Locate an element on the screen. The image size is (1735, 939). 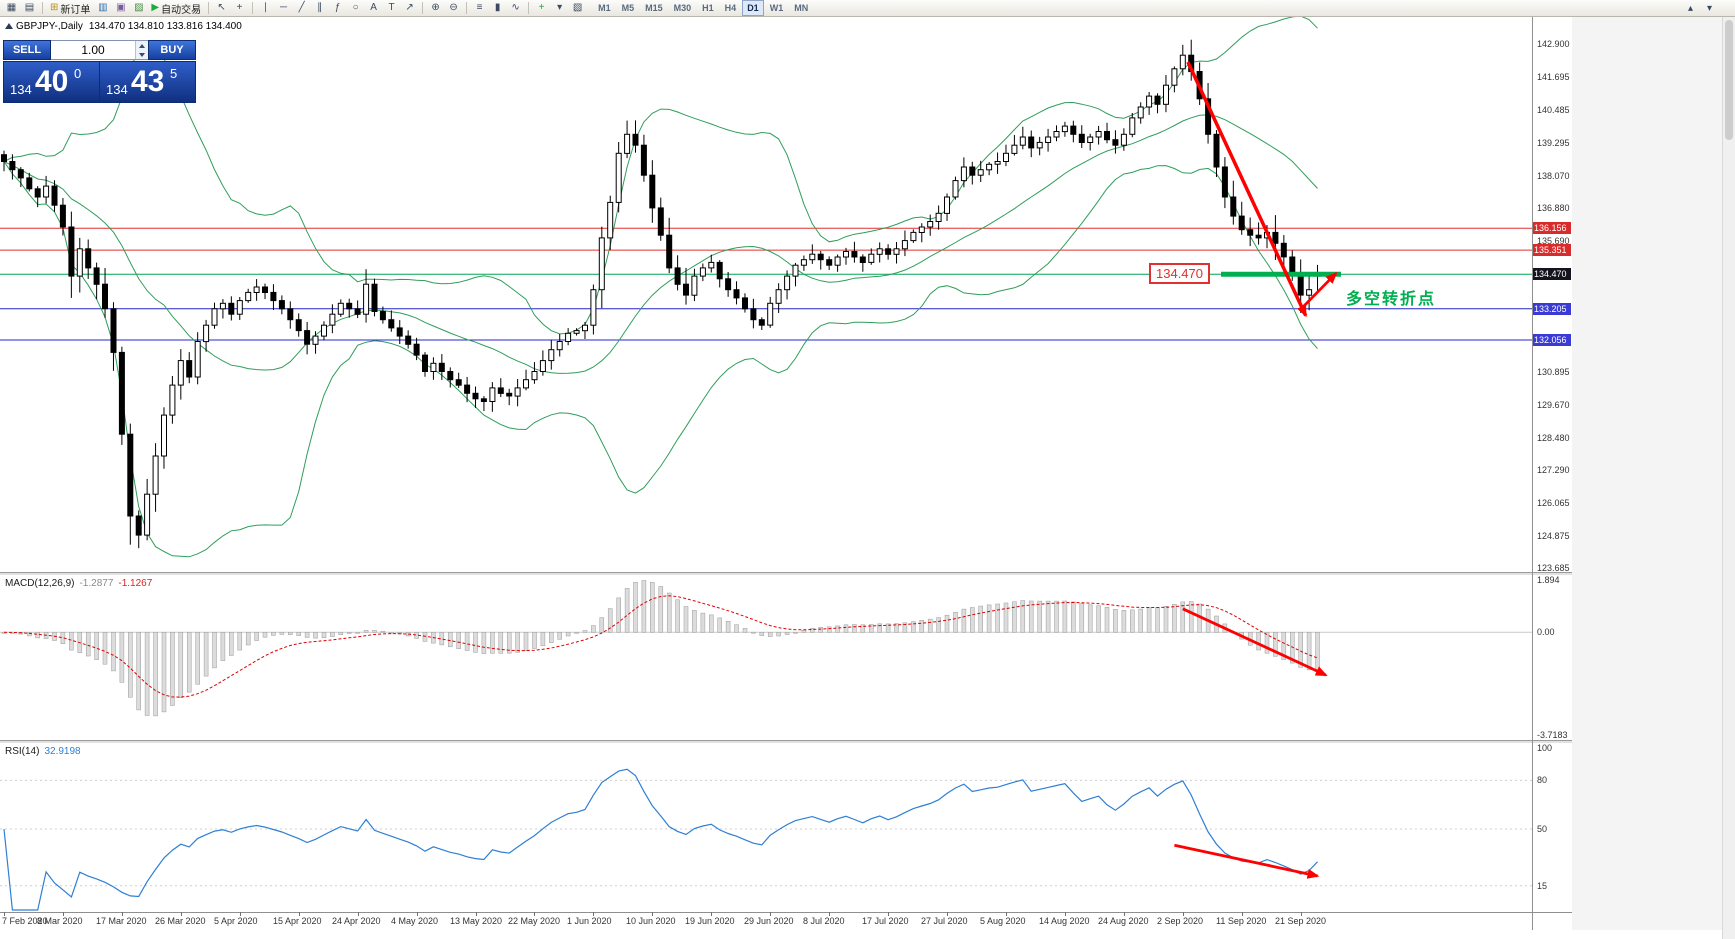
bid-quote-button: 134 40 0 is located at coordinates (51, 82).